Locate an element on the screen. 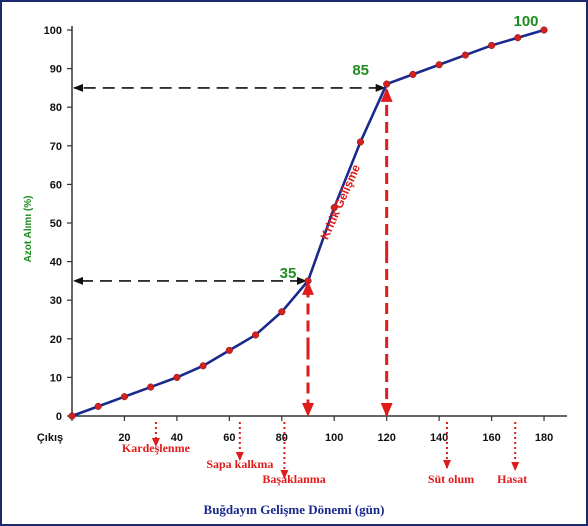 The width and height of the screenshot is (588, 526). value-annotation: 35 is located at coordinates (288, 273).